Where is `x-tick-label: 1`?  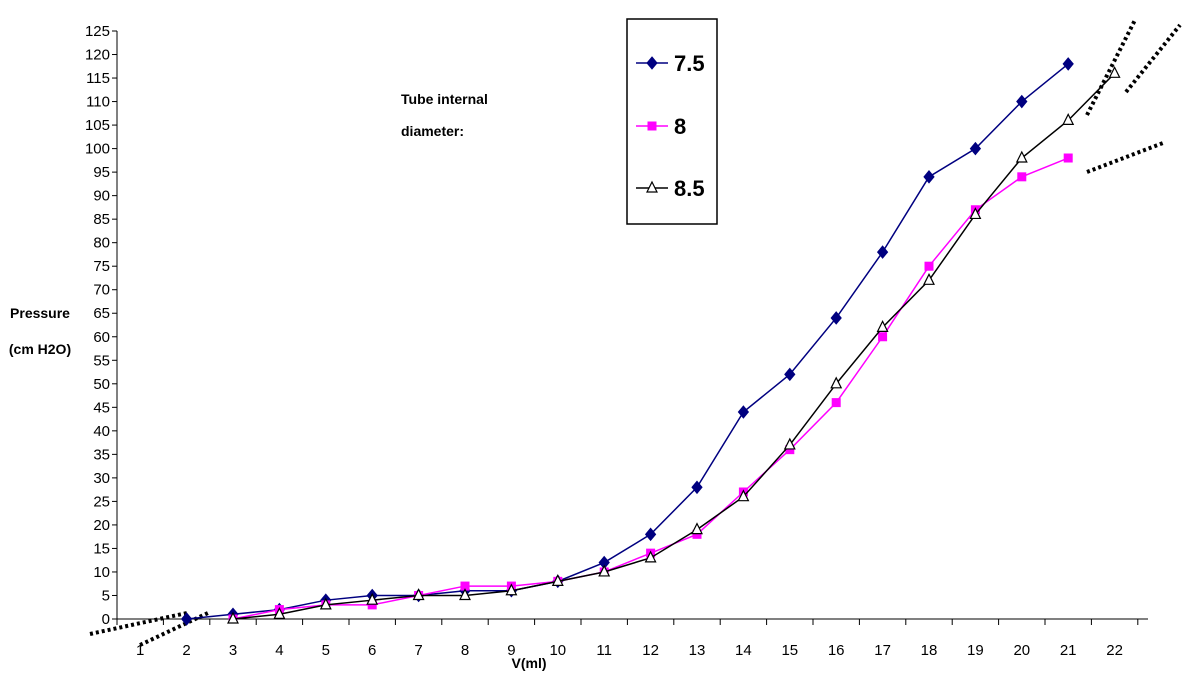
x-tick-label: 1 is located at coordinates (140, 650).